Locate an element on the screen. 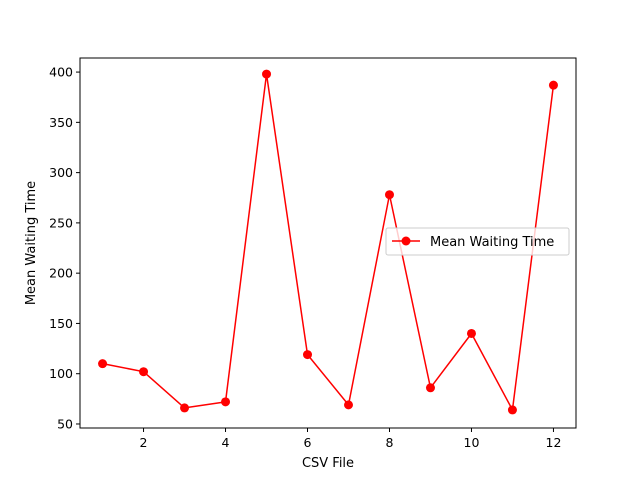 The width and height of the screenshot is (640, 480). legend: Mean Waiting Time is located at coordinates (477, 241).